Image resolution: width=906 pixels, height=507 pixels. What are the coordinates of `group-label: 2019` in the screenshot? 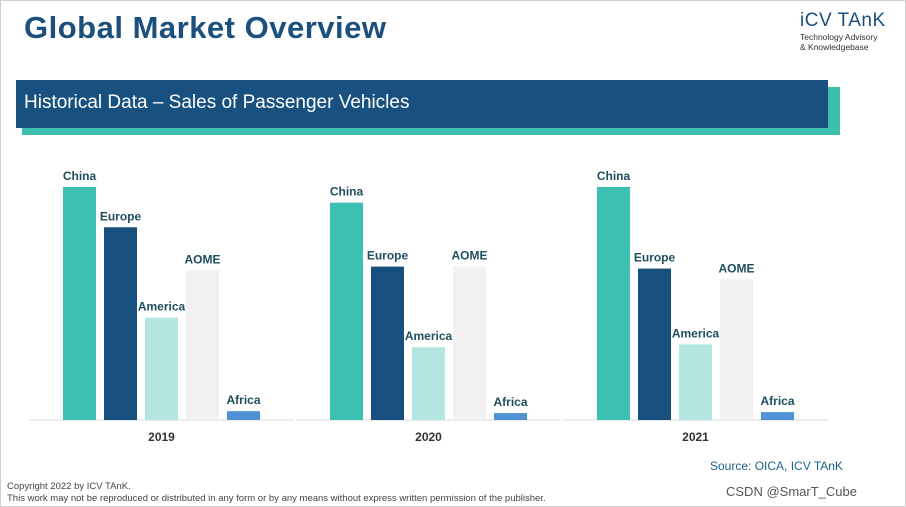 It's located at (161, 437).